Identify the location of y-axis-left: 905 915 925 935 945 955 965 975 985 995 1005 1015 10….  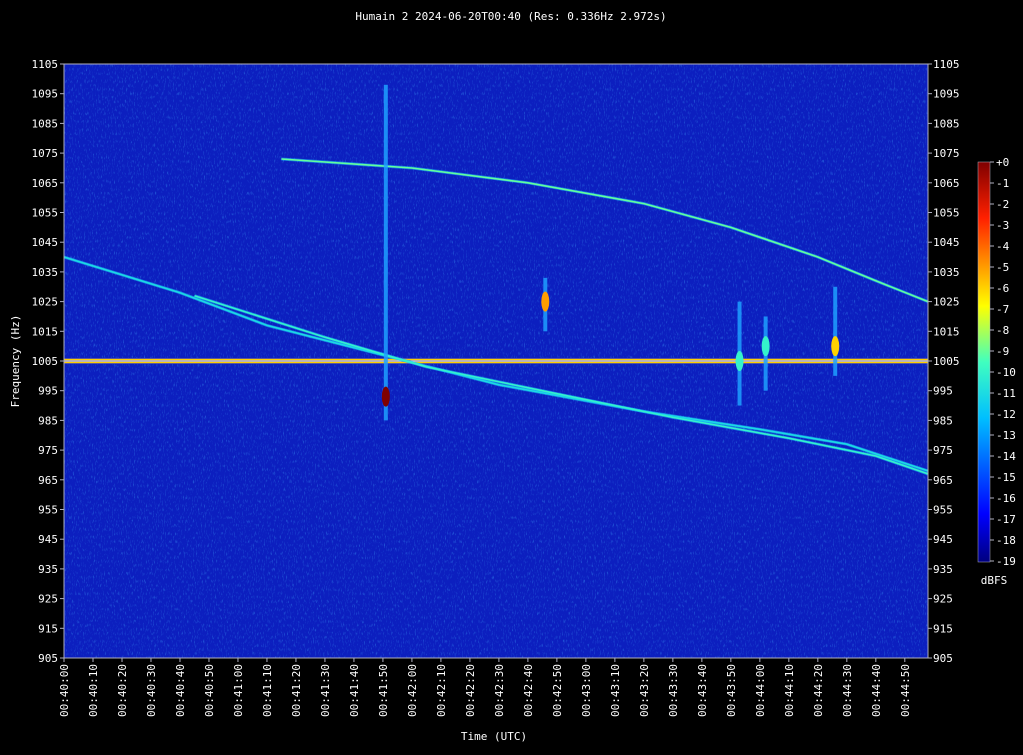
(48, 361).